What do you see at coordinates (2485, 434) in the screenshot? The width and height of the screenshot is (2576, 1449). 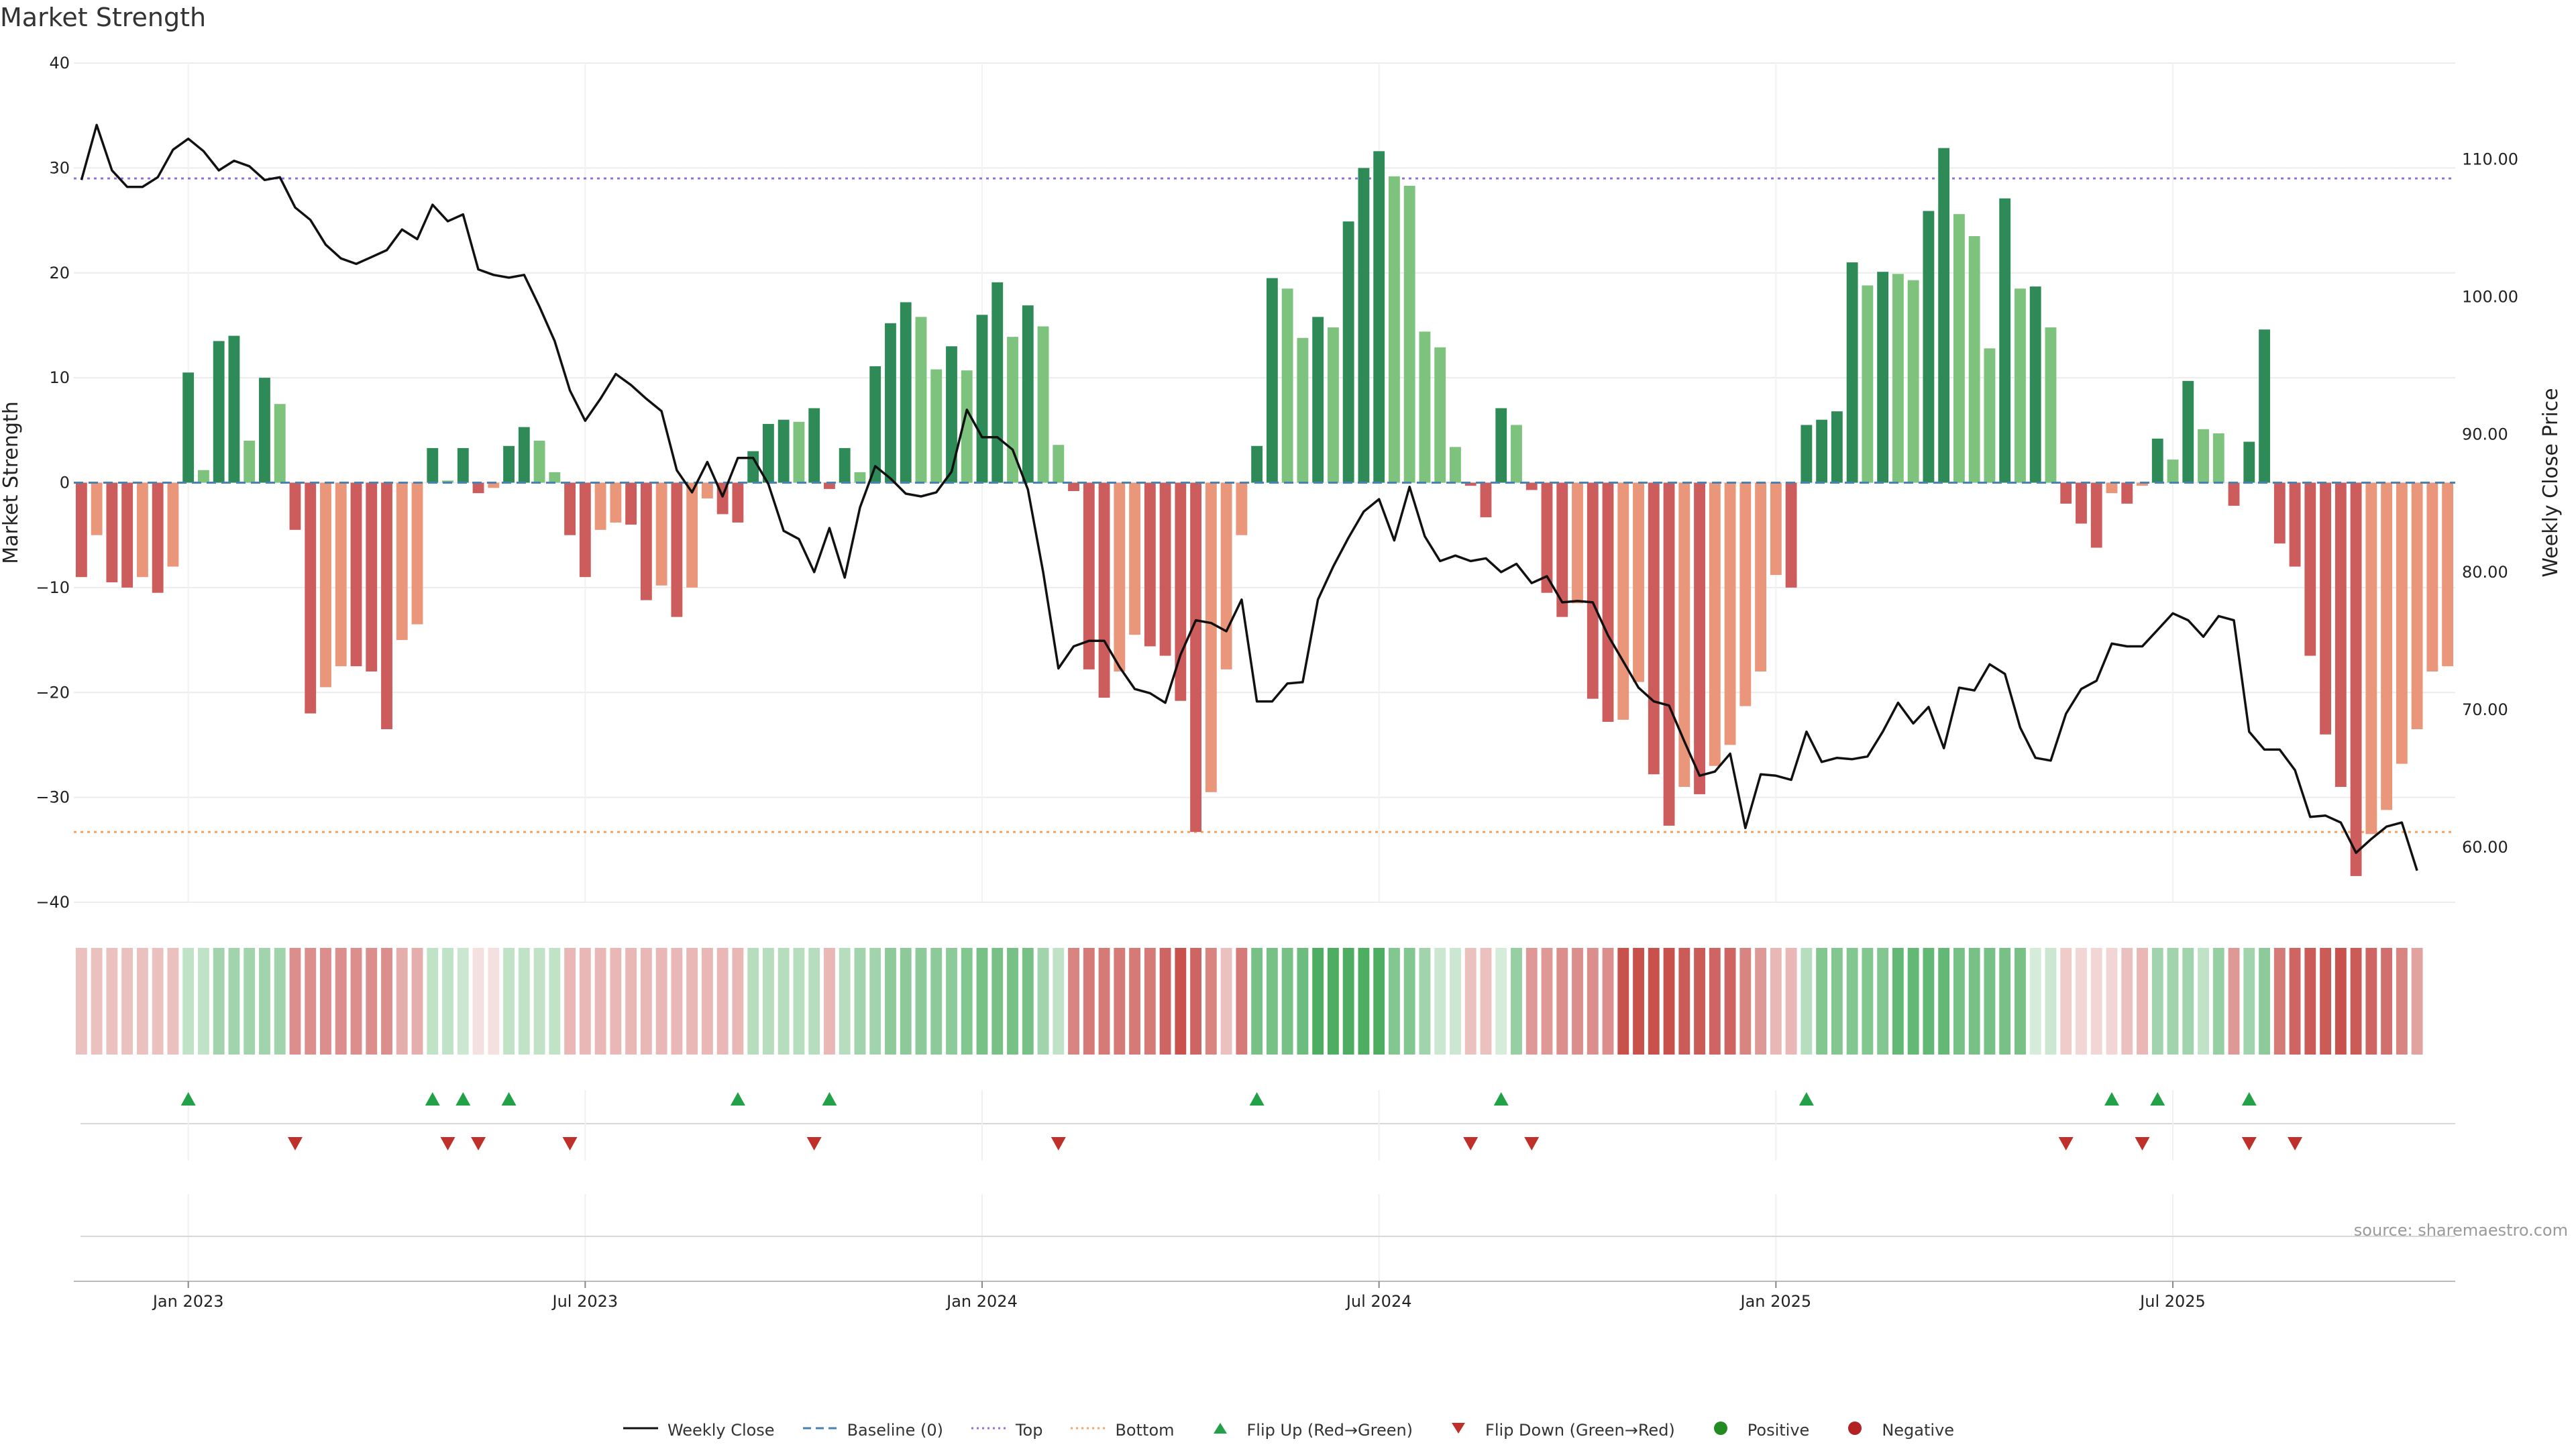 I see `y2-tick-label: 90.00` at bounding box center [2485, 434].